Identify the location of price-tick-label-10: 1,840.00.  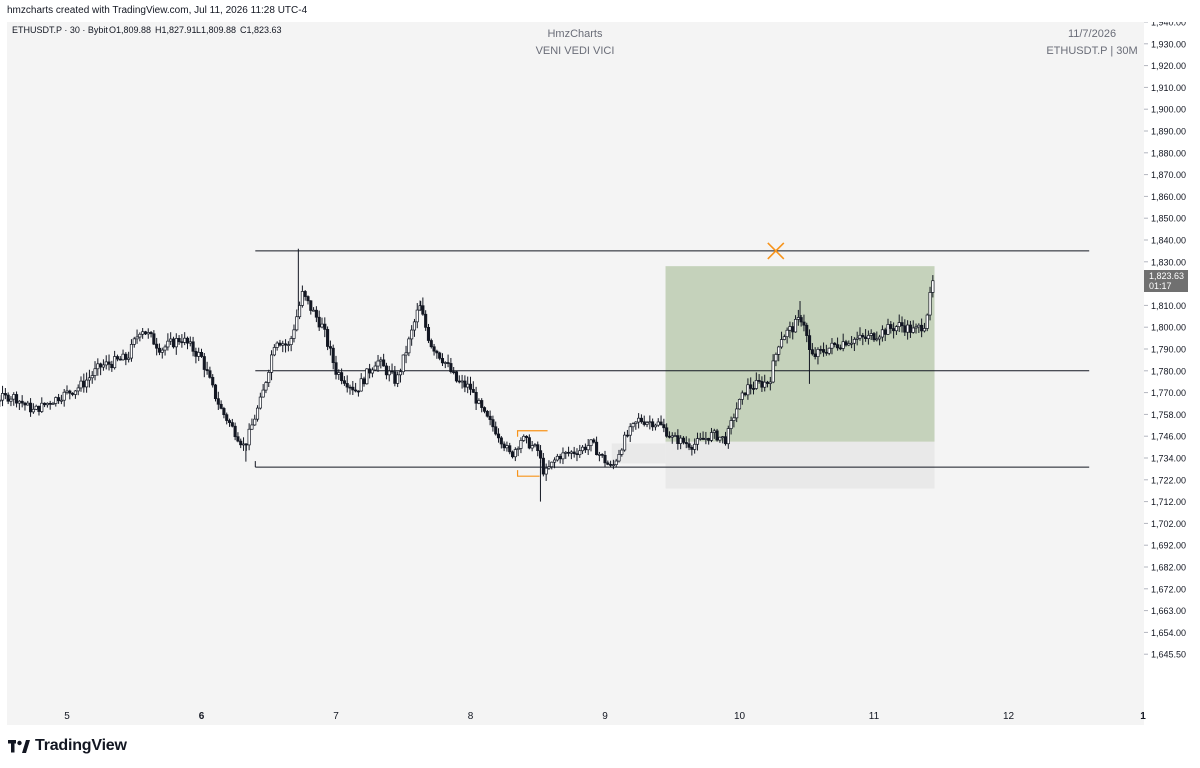
(1168, 241).